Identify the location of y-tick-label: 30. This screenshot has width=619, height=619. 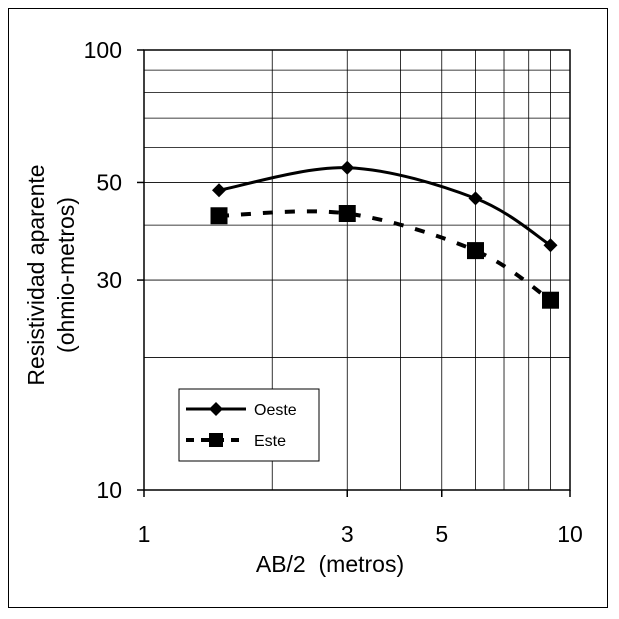
(109, 280).